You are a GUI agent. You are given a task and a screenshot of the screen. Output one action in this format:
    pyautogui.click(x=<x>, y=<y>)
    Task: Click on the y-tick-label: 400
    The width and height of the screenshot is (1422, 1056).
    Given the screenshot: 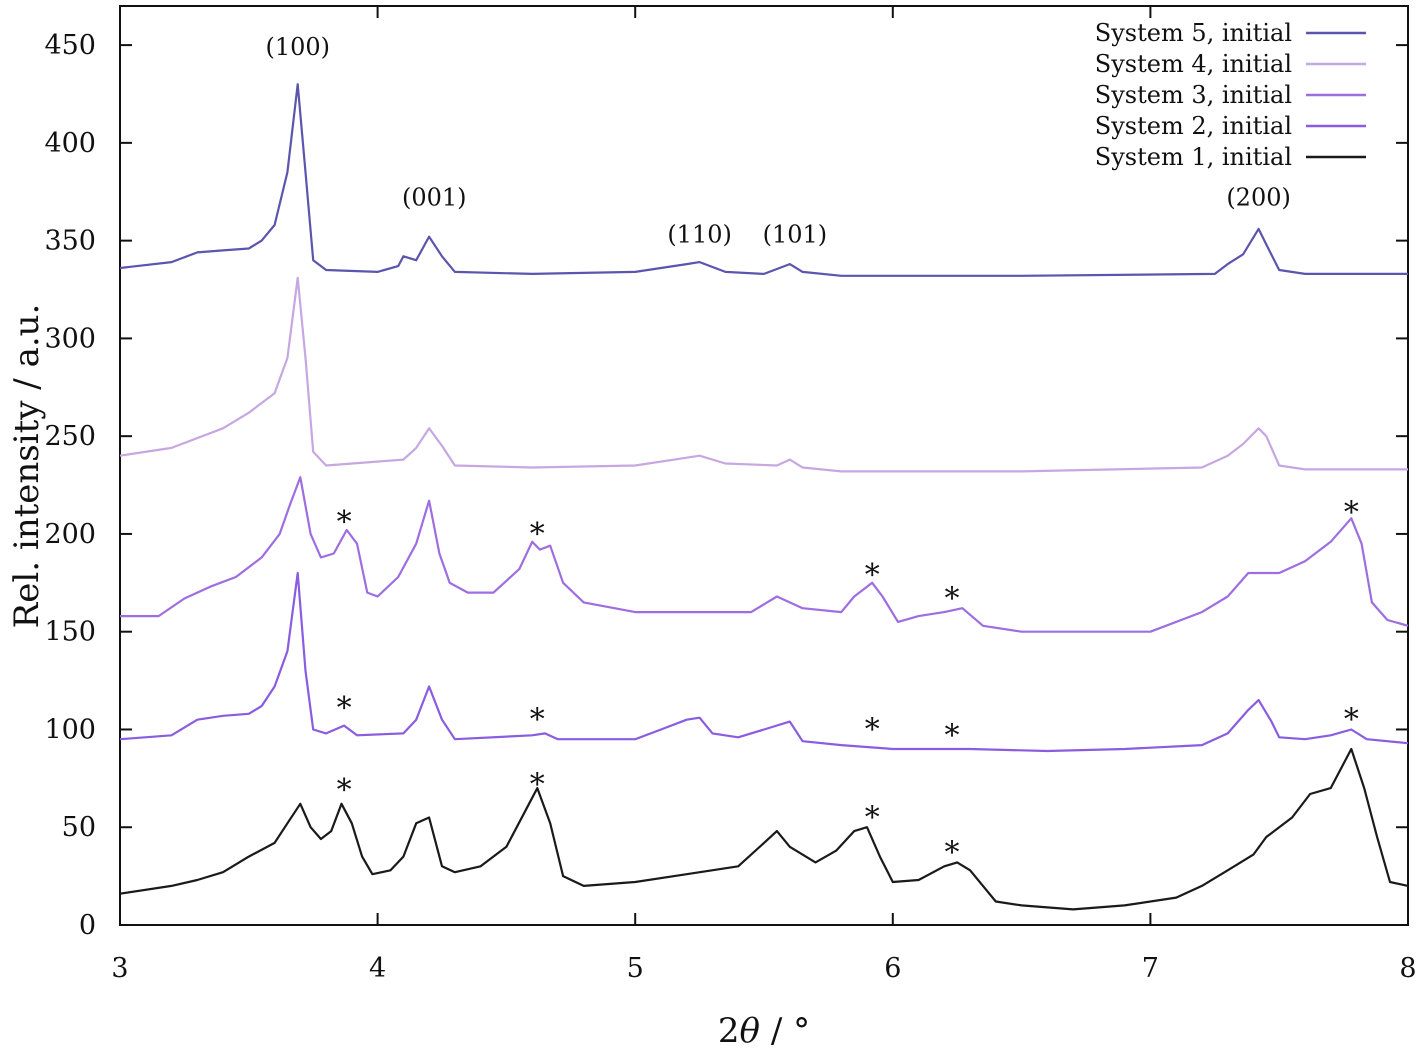 What is the action you would take?
    pyautogui.click(x=70, y=143)
    